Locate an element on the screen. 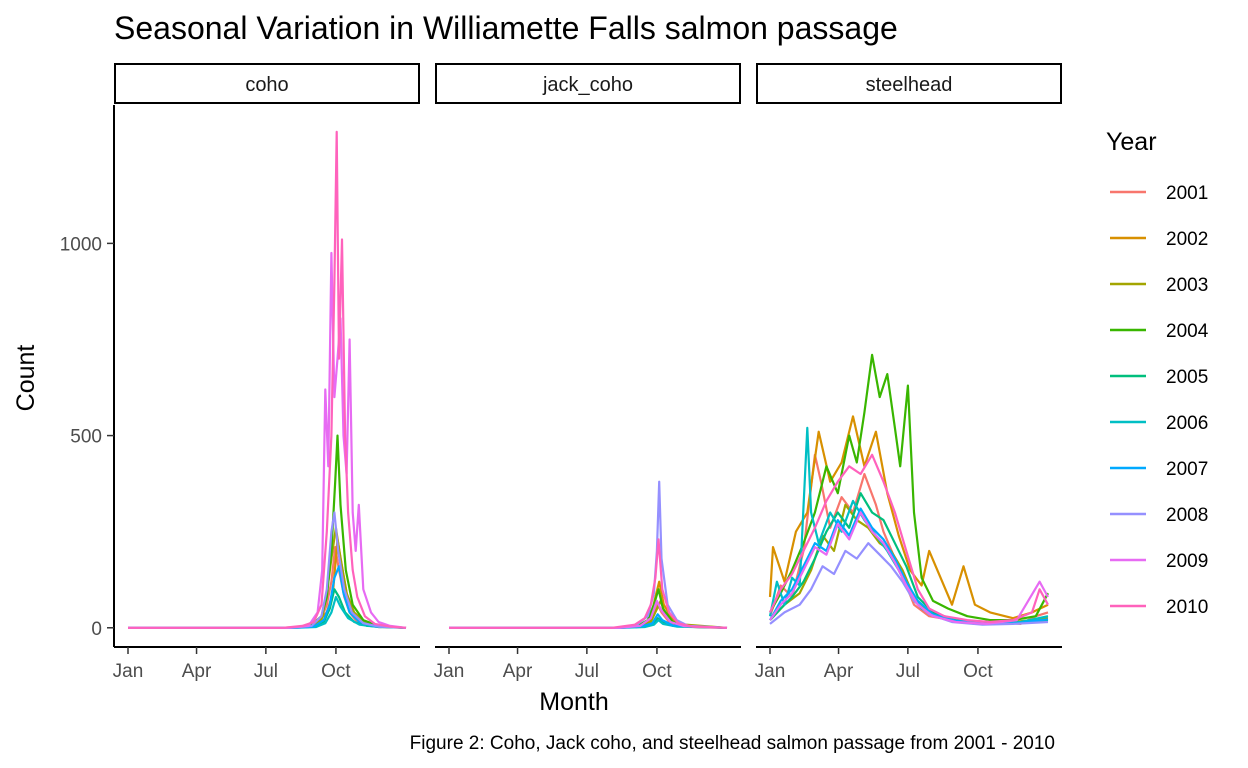 The image size is (1248, 768). series-line-2010-jack_coho is located at coordinates (588, 583).